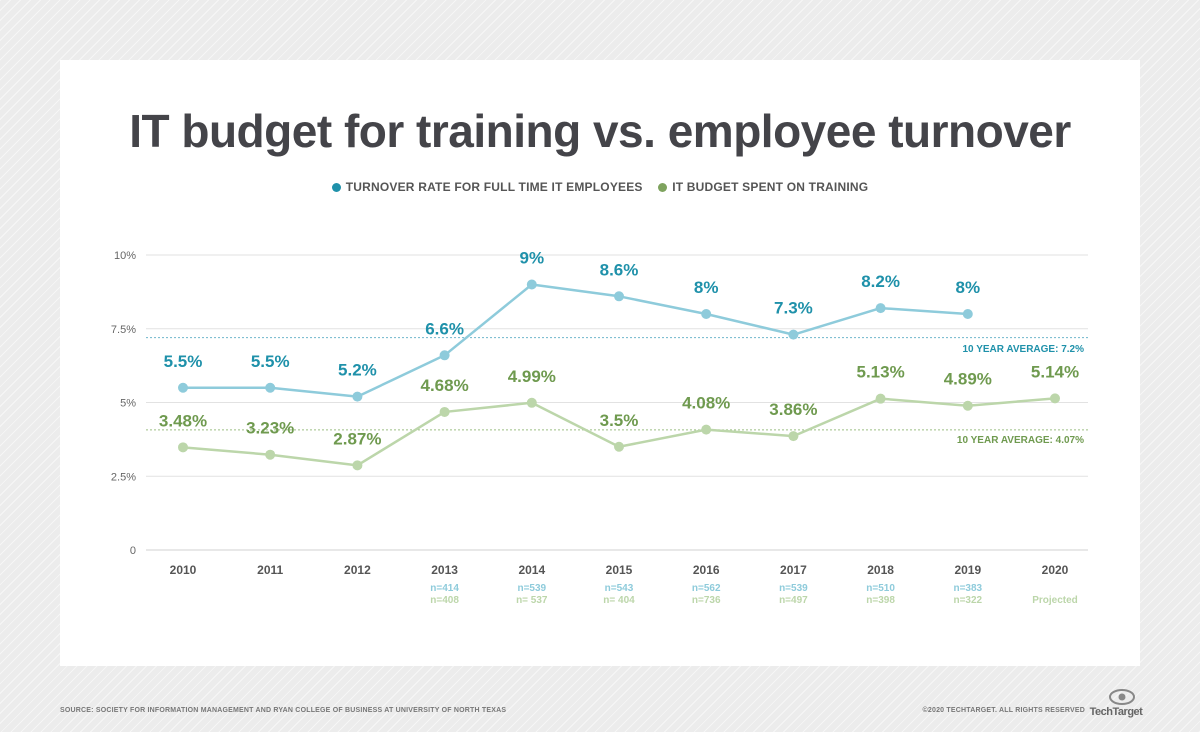 This screenshot has height=732, width=1200. I want to click on x-tick-label: 2020, so click(1055, 570).